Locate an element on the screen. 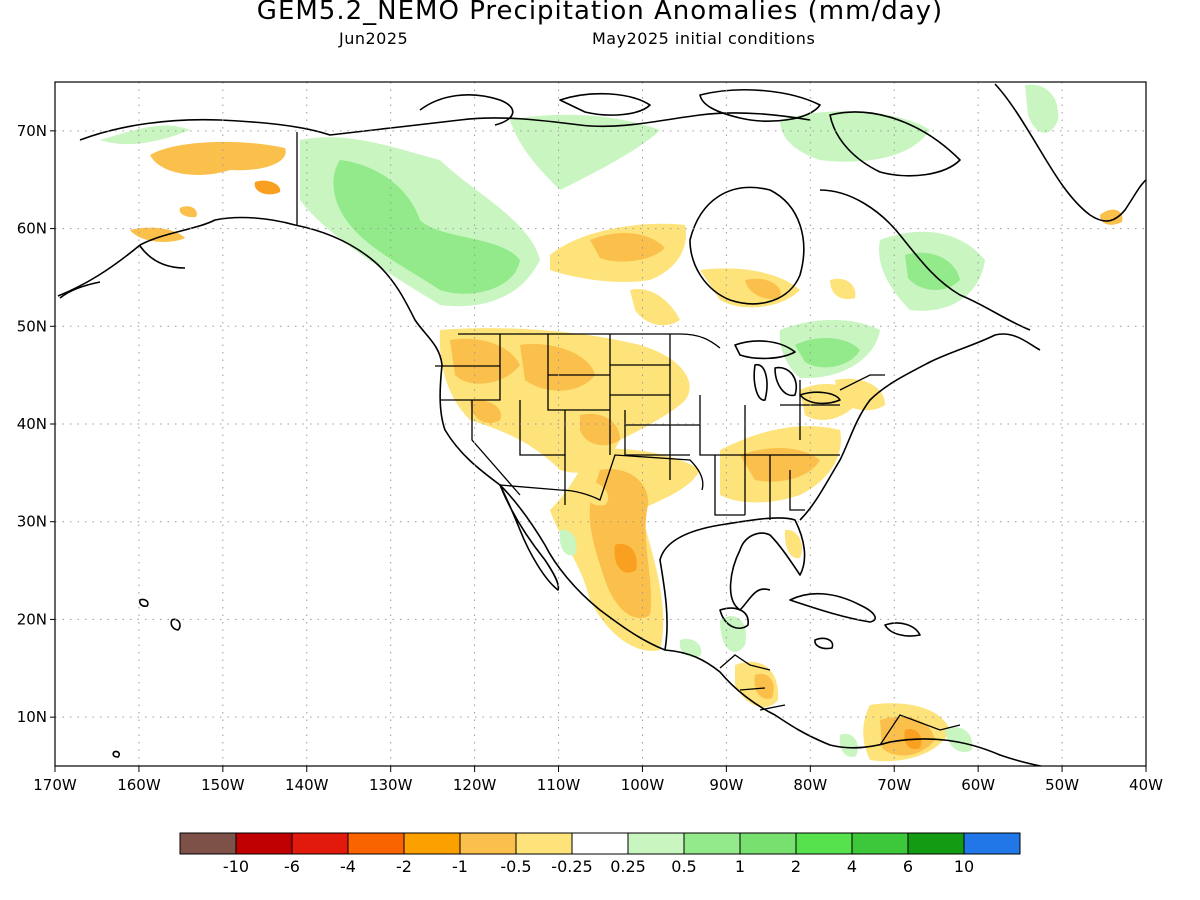  lat-tick-label: 30N is located at coordinates (32, 522).